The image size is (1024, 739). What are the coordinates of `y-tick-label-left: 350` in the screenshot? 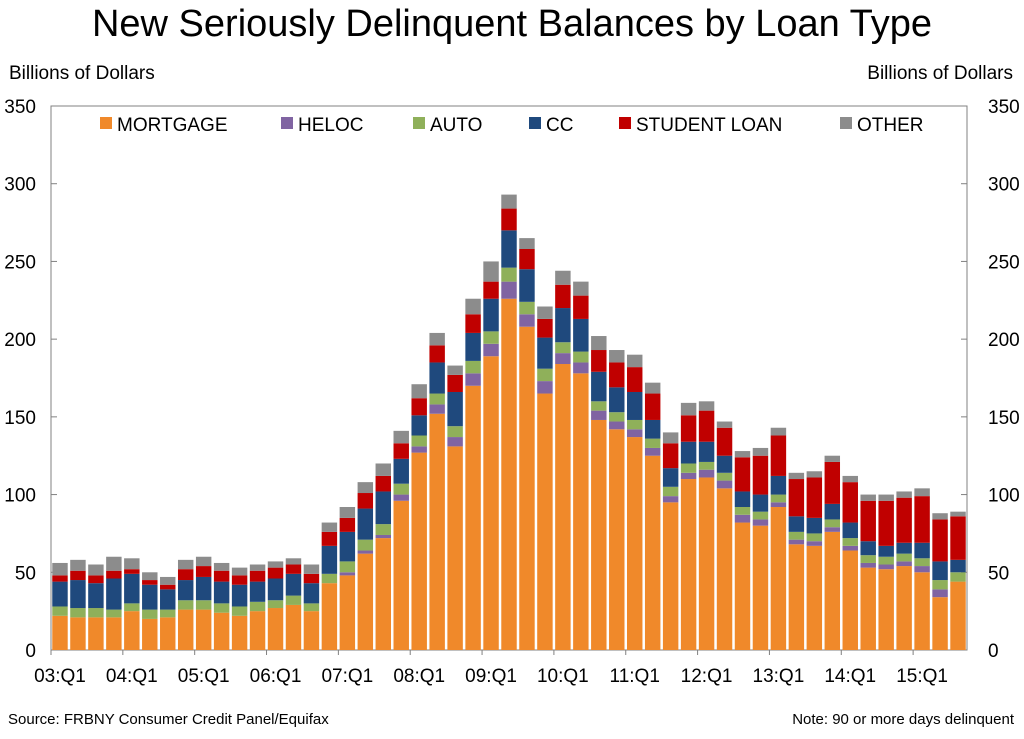 It's located at (20, 107).